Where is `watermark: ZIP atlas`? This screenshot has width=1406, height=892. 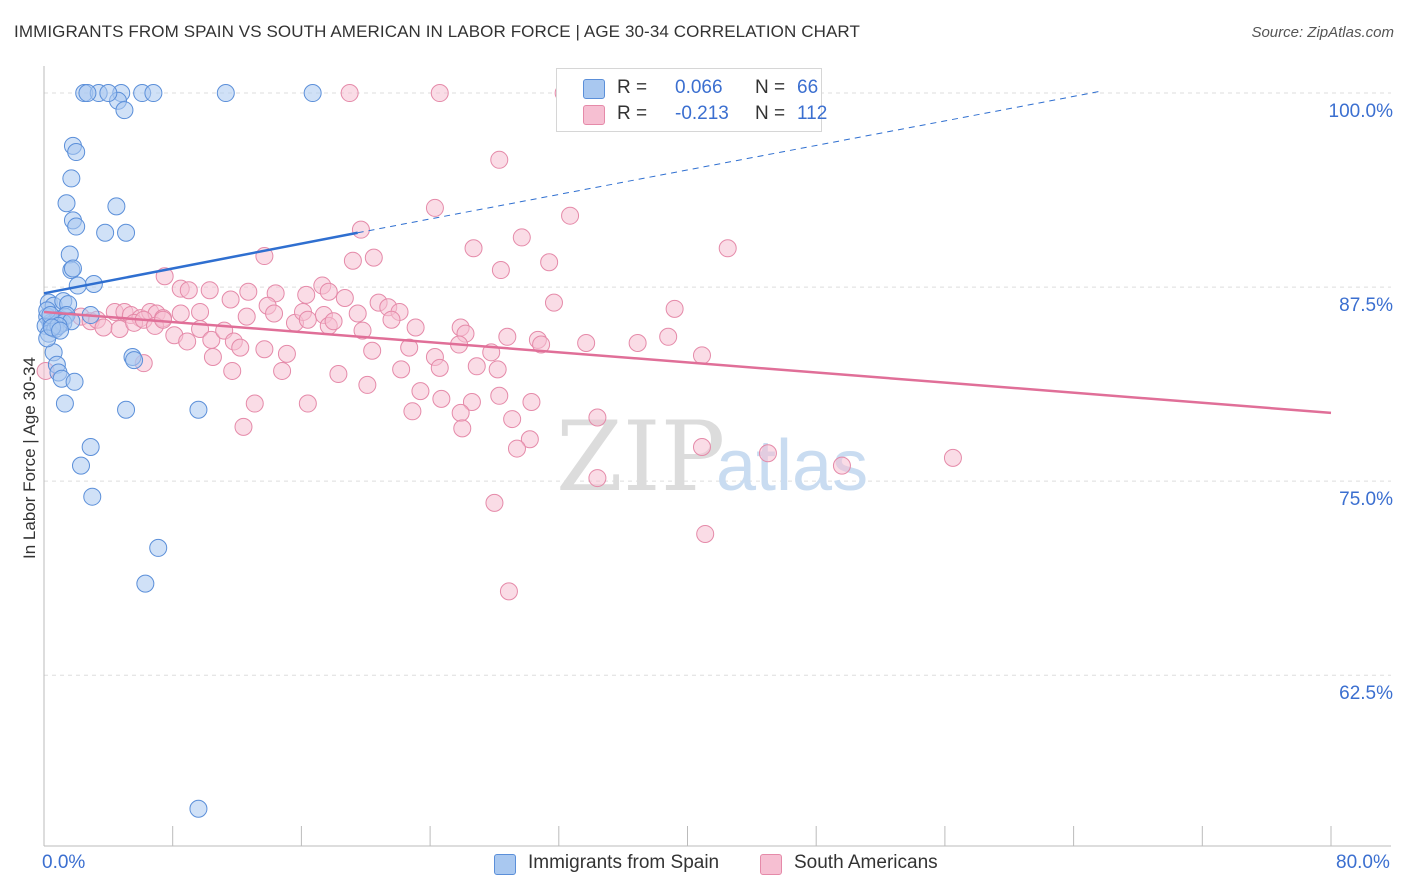 watermark: ZIP atlas is located at coordinates (712, 457).